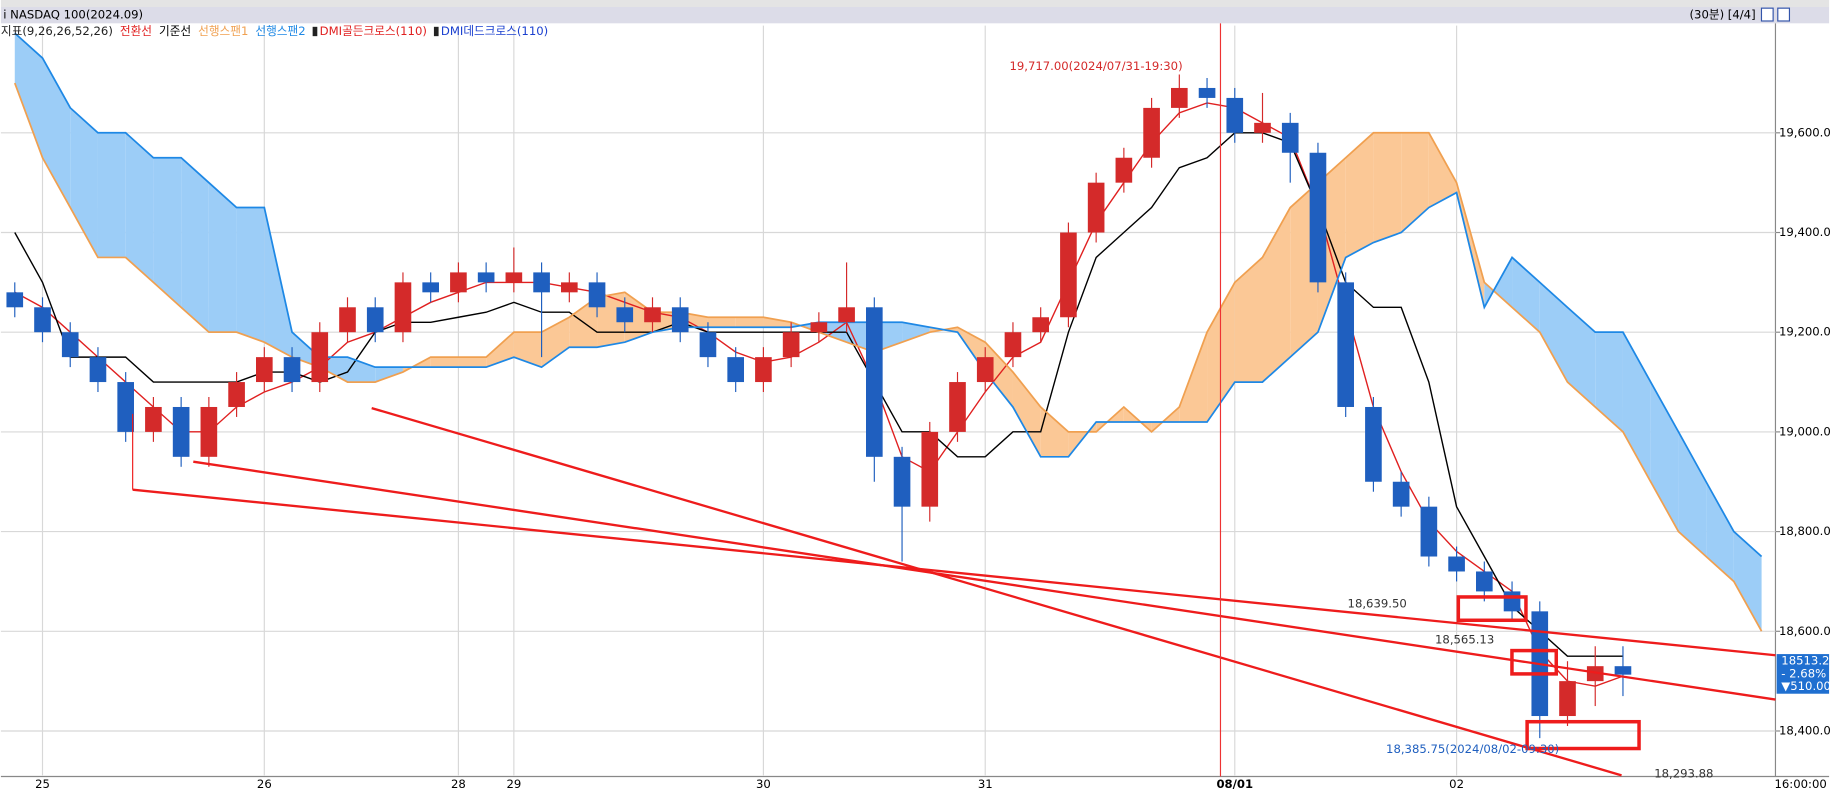 The height and width of the screenshot is (794, 1830). Describe the element at coordinates (763, 784) in the screenshot. I see `x-tick-label: 30` at that location.